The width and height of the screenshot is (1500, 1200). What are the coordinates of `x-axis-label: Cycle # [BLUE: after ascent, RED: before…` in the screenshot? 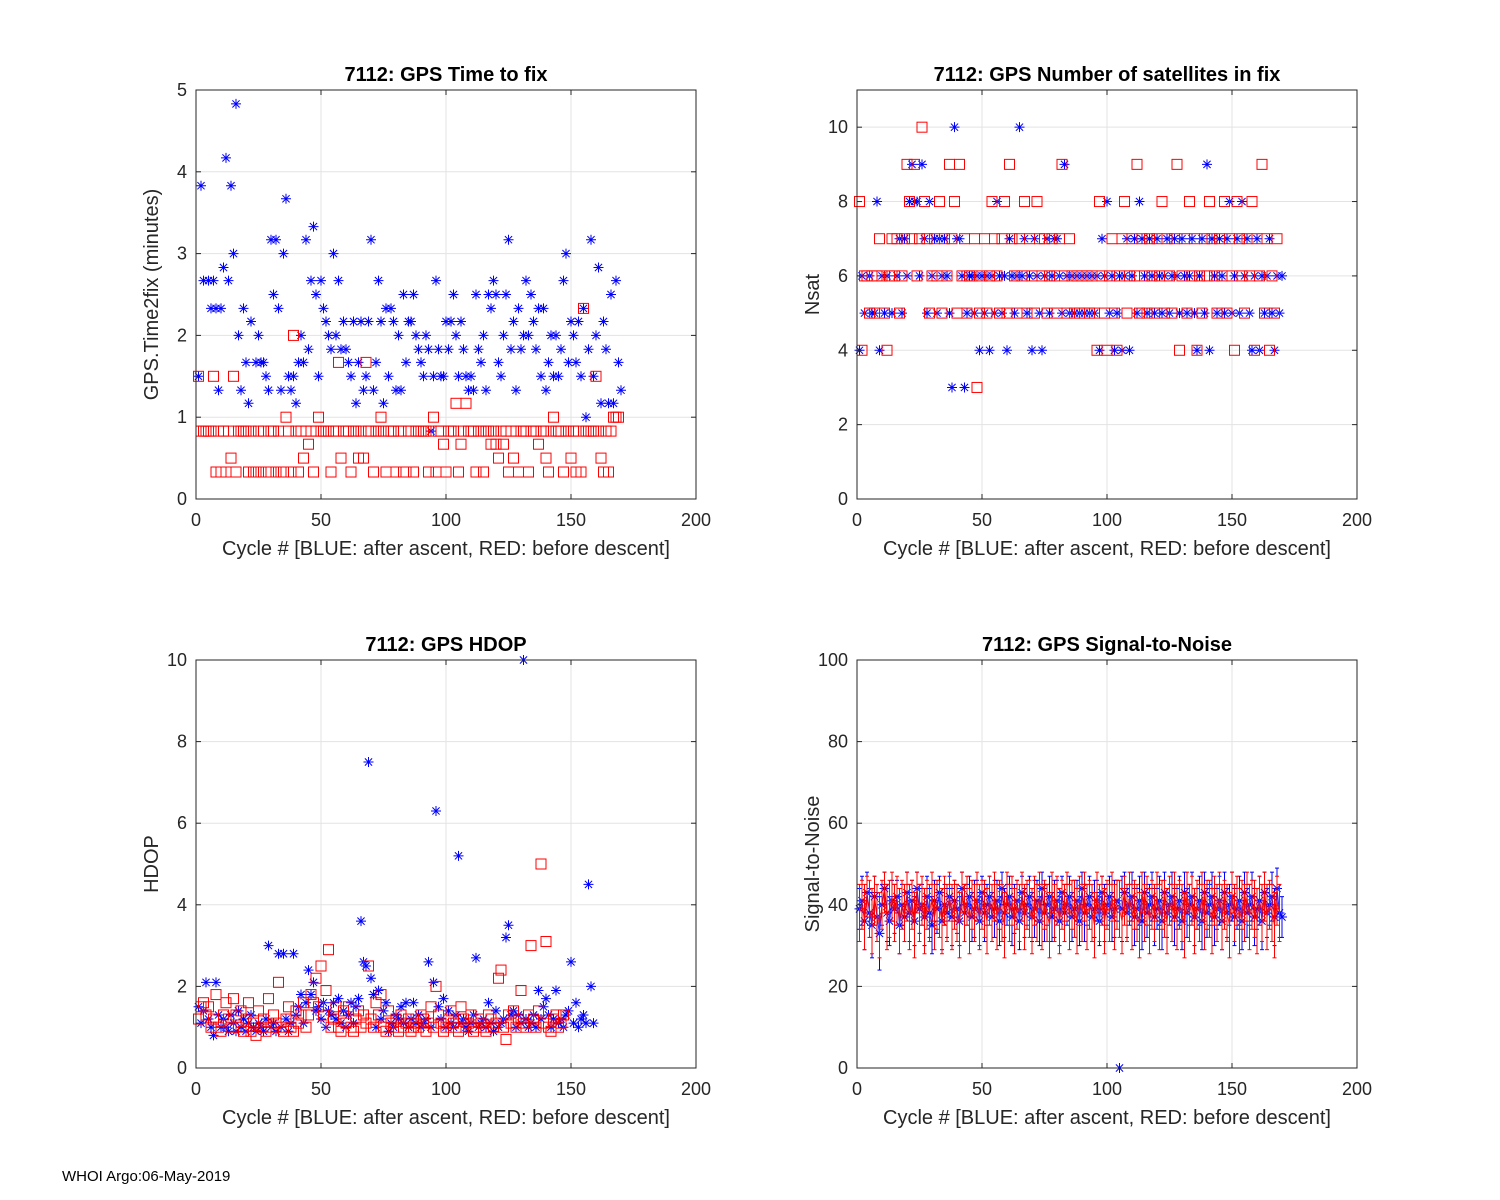 It's located at (446, 1118).